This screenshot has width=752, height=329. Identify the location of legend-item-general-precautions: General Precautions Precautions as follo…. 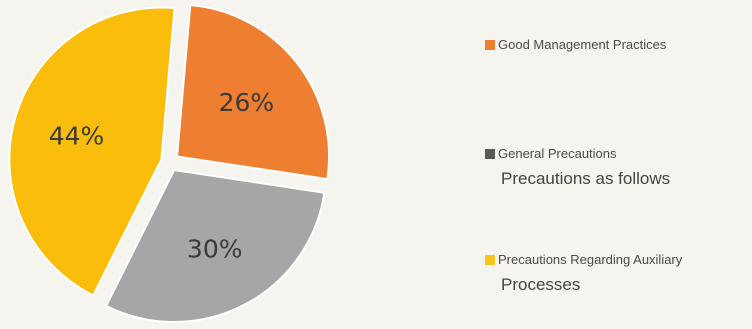
(577, 167).